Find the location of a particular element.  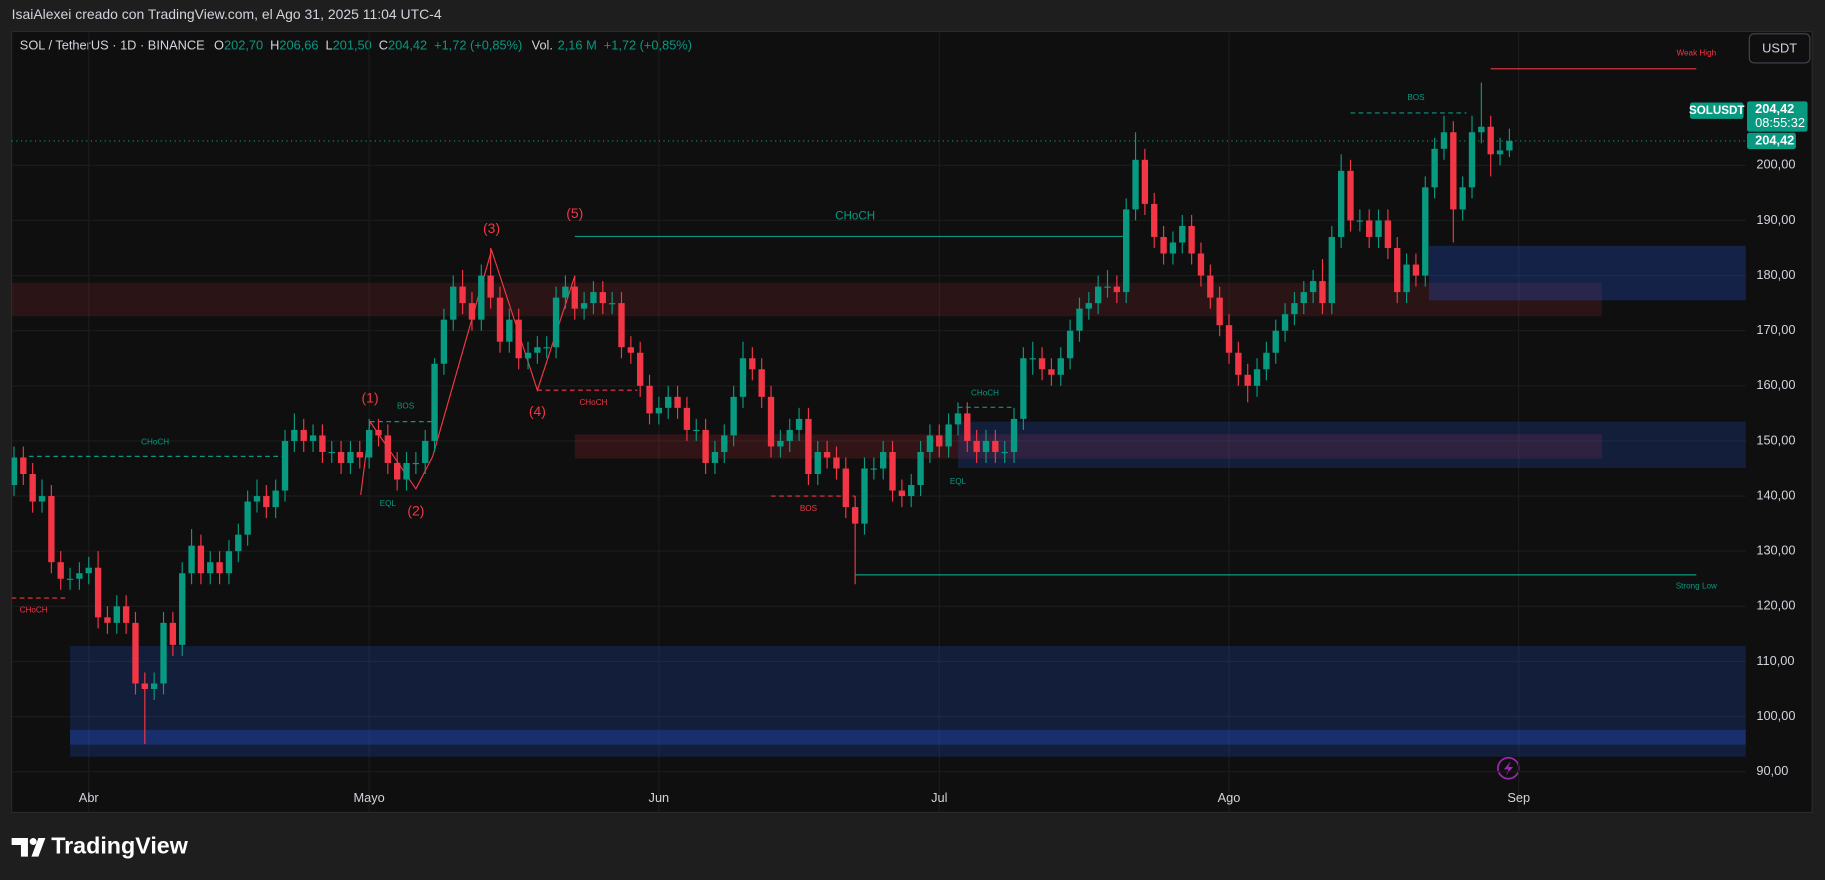

logo-text: TradingView is located at coordinates (120, 846).